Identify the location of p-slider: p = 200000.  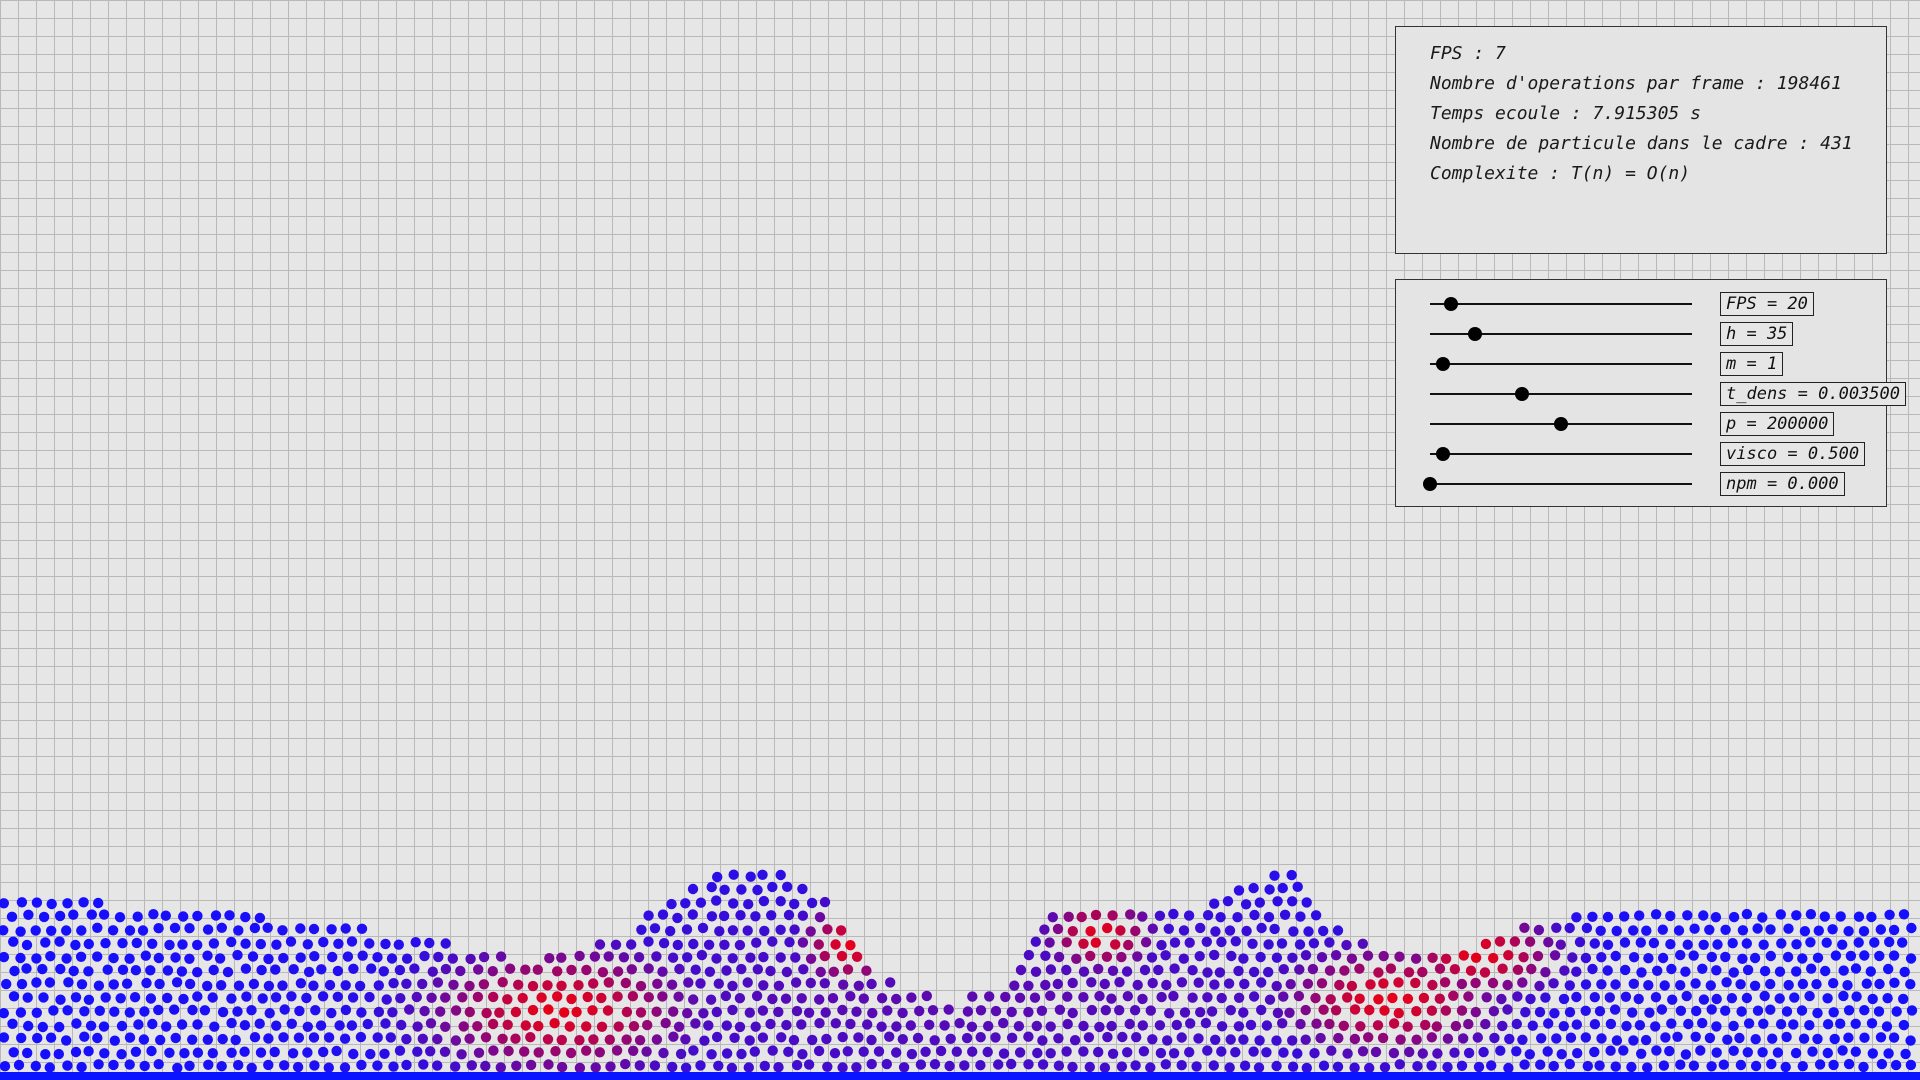
(1670, 424).